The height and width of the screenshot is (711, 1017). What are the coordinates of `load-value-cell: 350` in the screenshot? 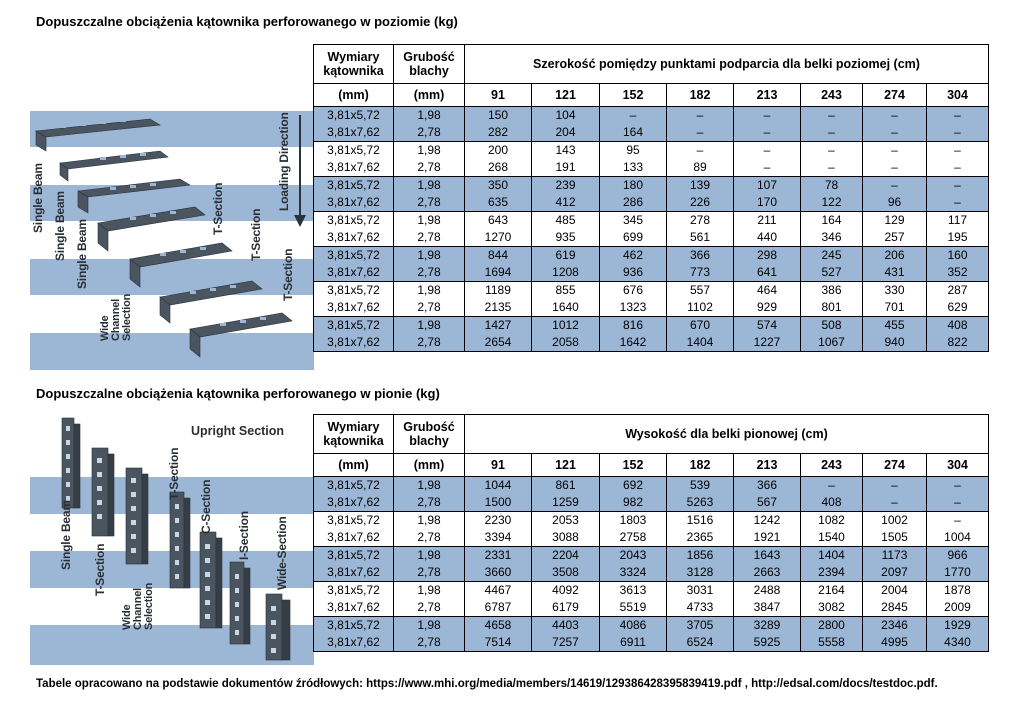 It's located at (498, 185).